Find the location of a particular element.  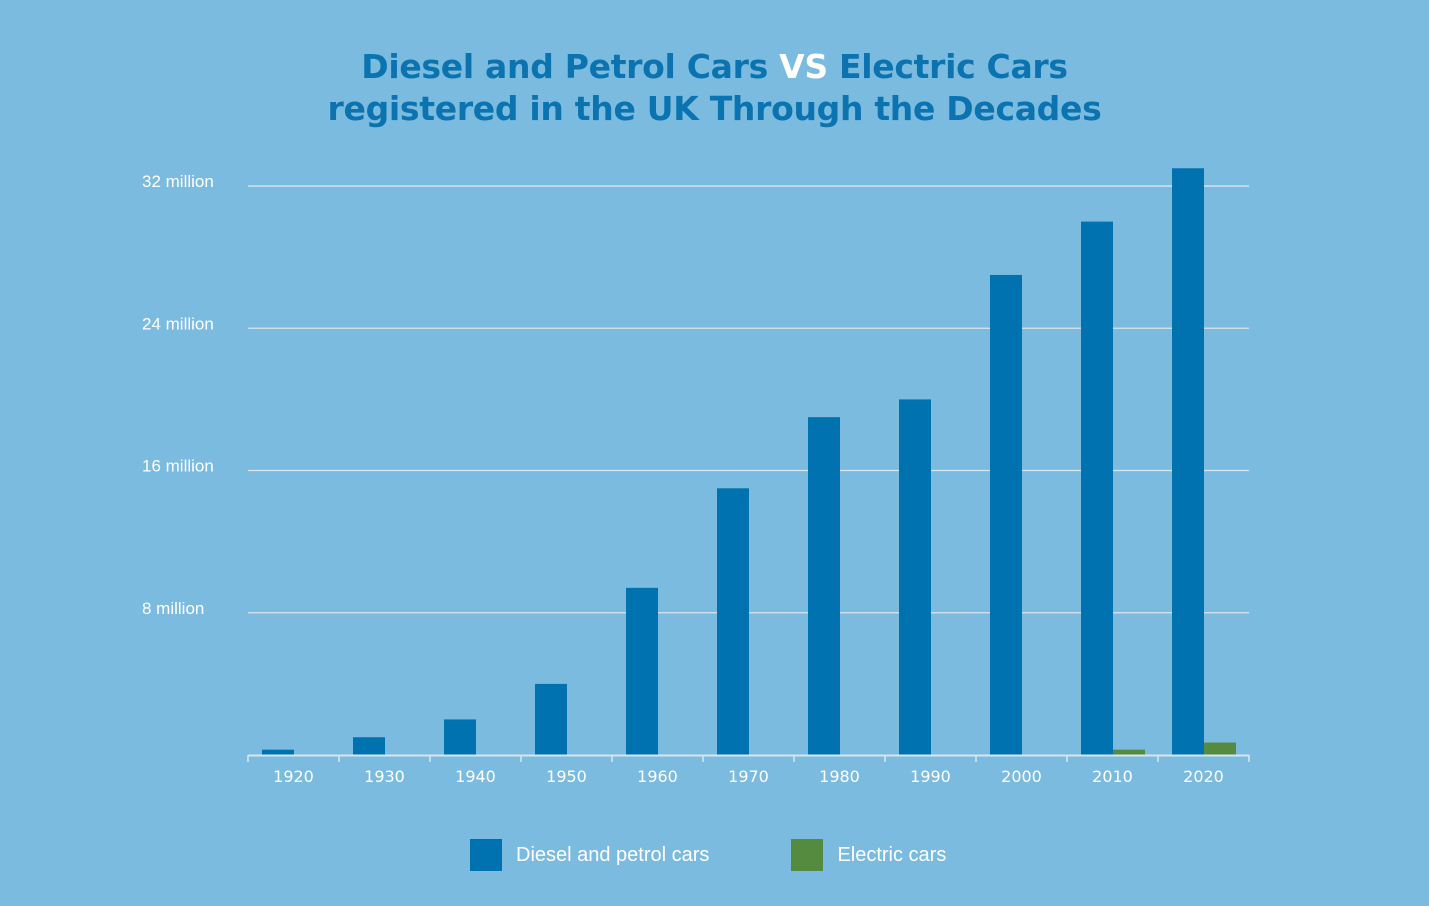

y-tick-label: 16 million is located at coordinates (178, 466).